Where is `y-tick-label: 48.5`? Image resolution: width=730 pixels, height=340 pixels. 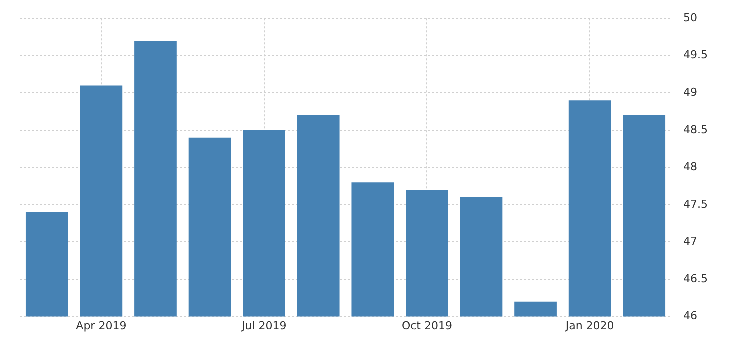
y-tick-label: 48.5 is located at coordinates (696, 129).